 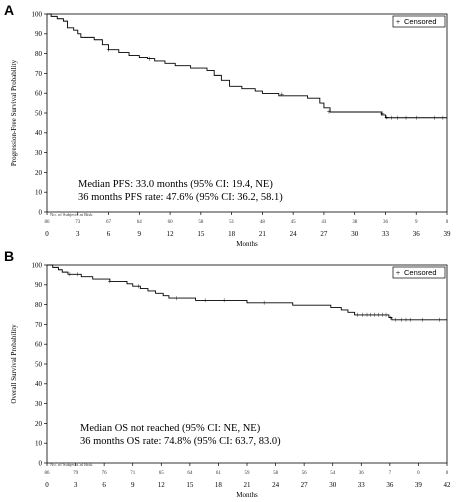 I want to click on x-axis-label: Months, so click(x=247, y=495).